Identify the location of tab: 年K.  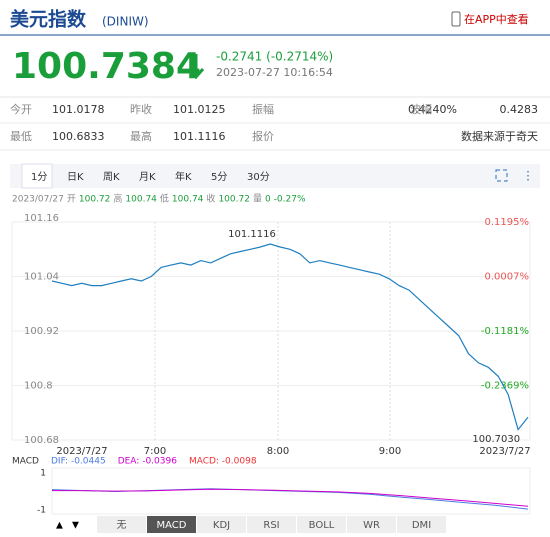
(183, 176).